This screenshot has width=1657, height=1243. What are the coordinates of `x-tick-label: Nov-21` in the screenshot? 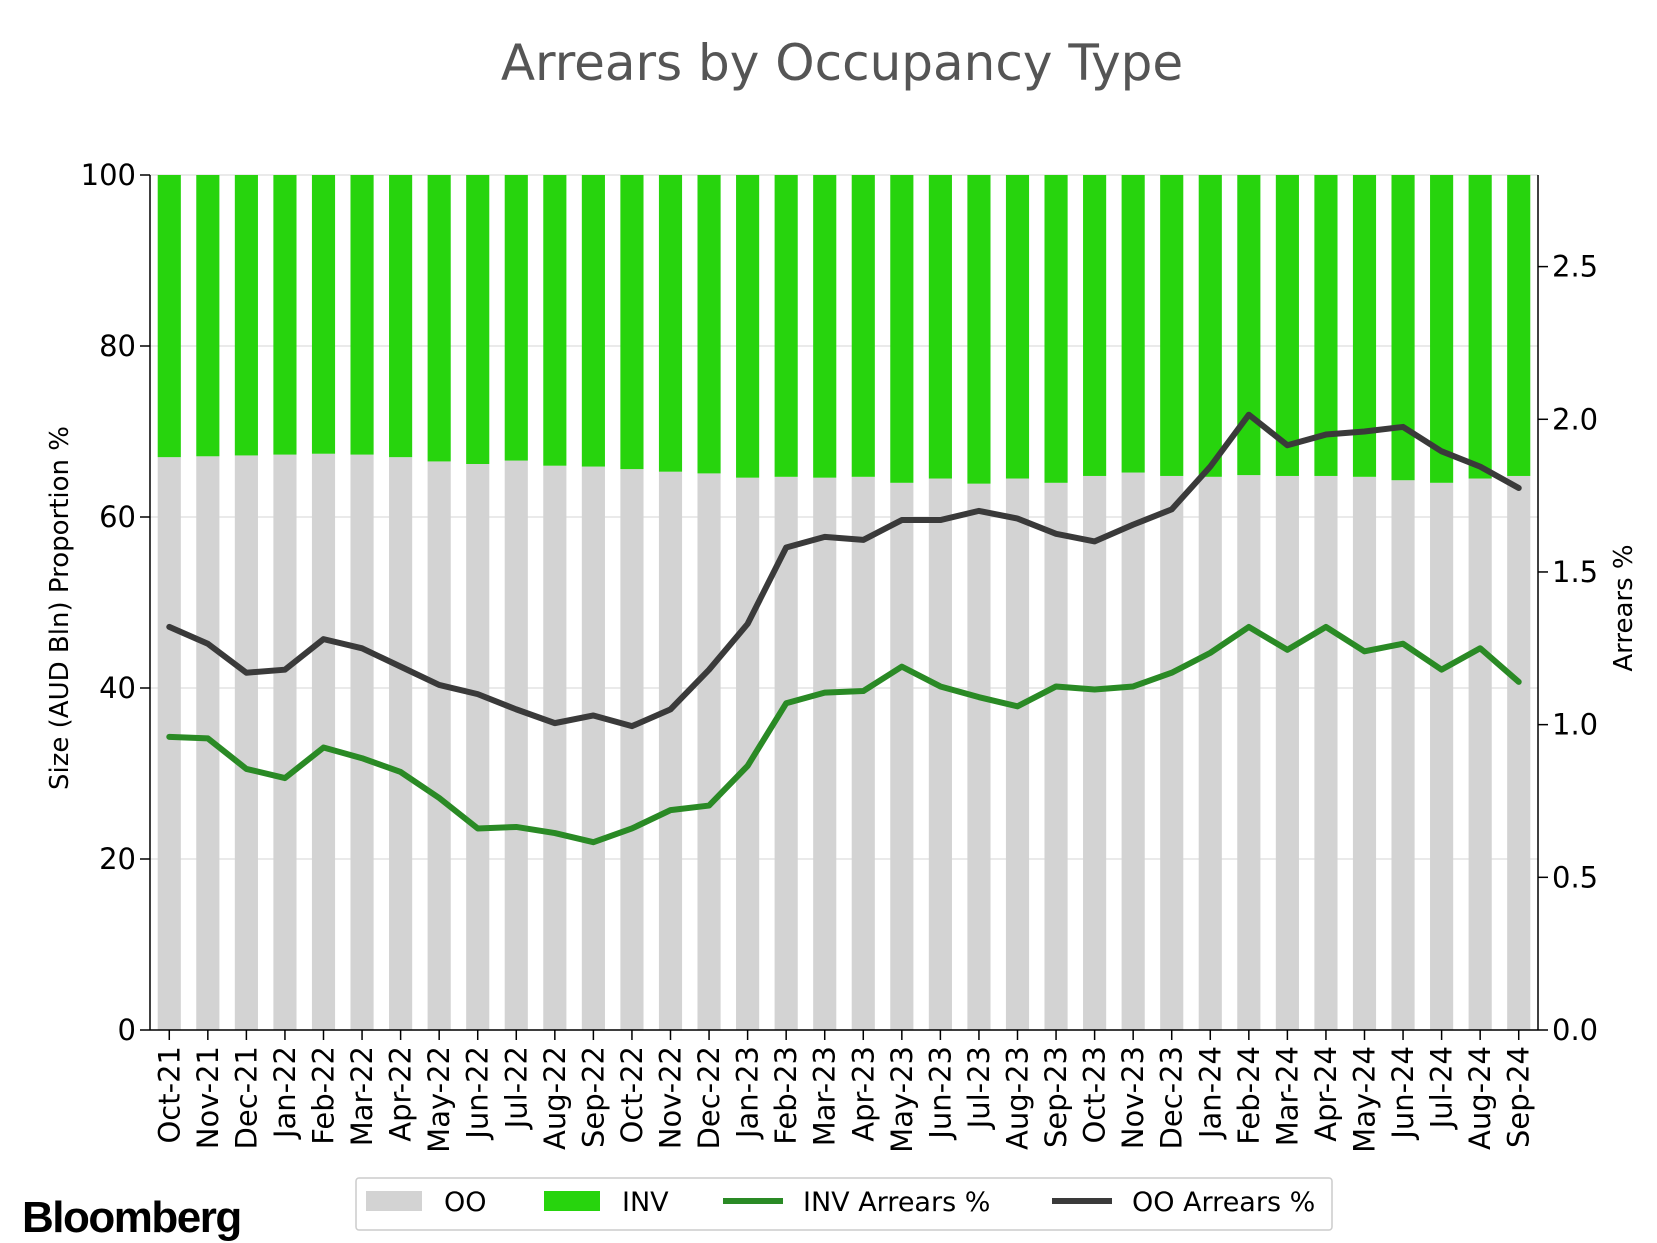 It's located at (208, 1097).